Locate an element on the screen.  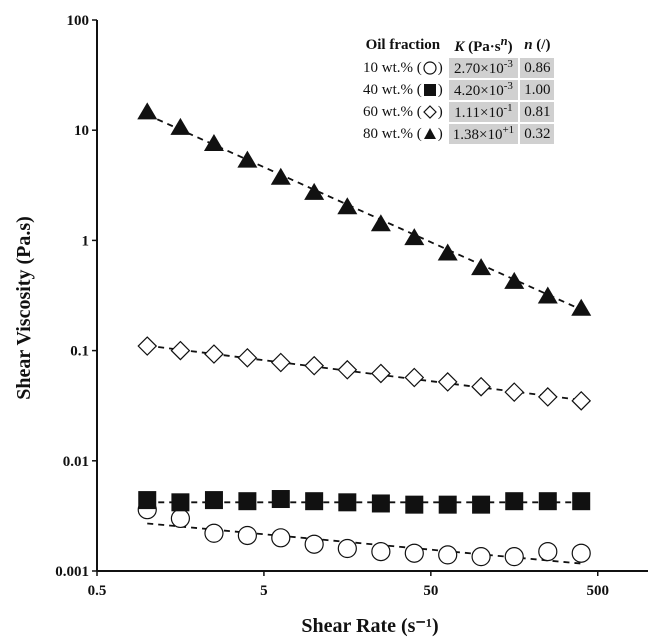
circle-icon is located at coordinates (430, 68).